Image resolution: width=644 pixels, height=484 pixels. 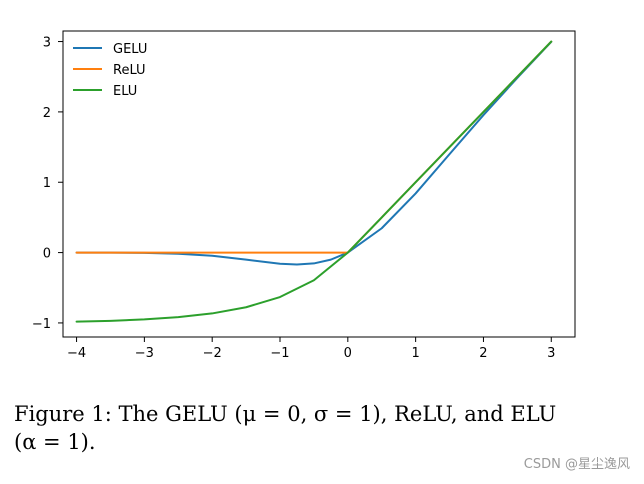 What do you see at coordinates (348, 353) in the screenshot?
I see `x-tick-label: 0` at bounding box center [348, 353].